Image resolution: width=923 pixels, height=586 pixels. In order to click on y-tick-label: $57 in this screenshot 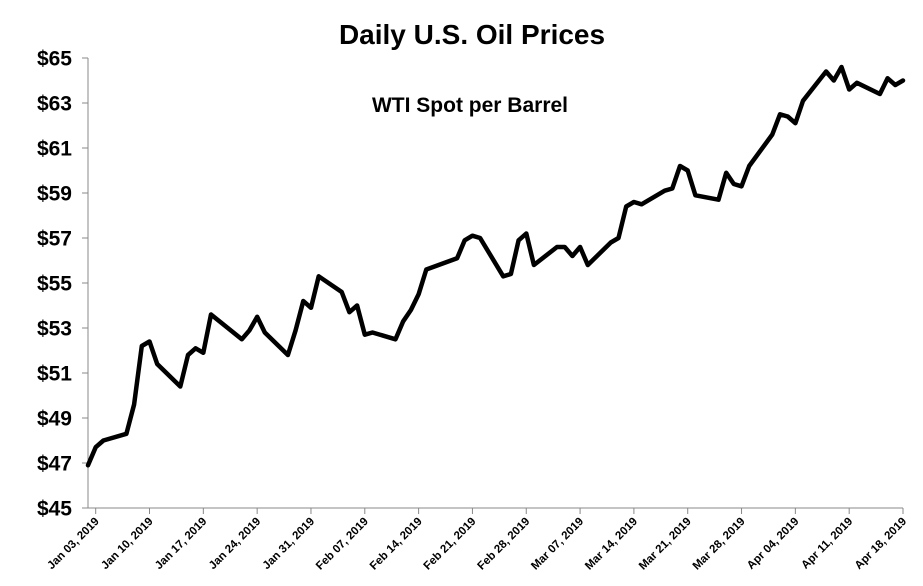, I will do `click(54, 239)`.